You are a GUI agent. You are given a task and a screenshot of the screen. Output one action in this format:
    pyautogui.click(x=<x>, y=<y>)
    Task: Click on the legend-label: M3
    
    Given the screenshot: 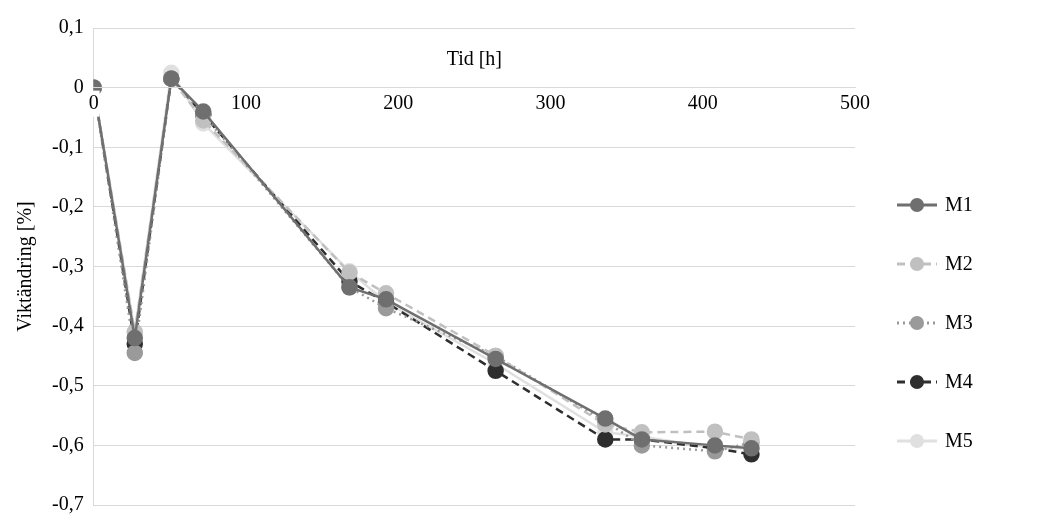 What is the action you would take?
    pyautogui.click(x=959, y=322)
    